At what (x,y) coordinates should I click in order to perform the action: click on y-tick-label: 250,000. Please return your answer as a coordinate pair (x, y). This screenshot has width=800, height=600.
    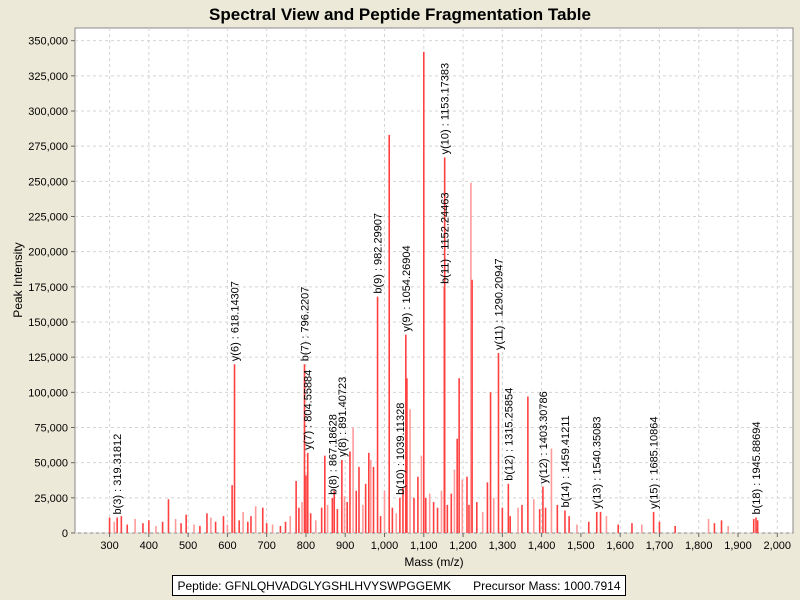
    Looking at the image, I should click on (48, 182).